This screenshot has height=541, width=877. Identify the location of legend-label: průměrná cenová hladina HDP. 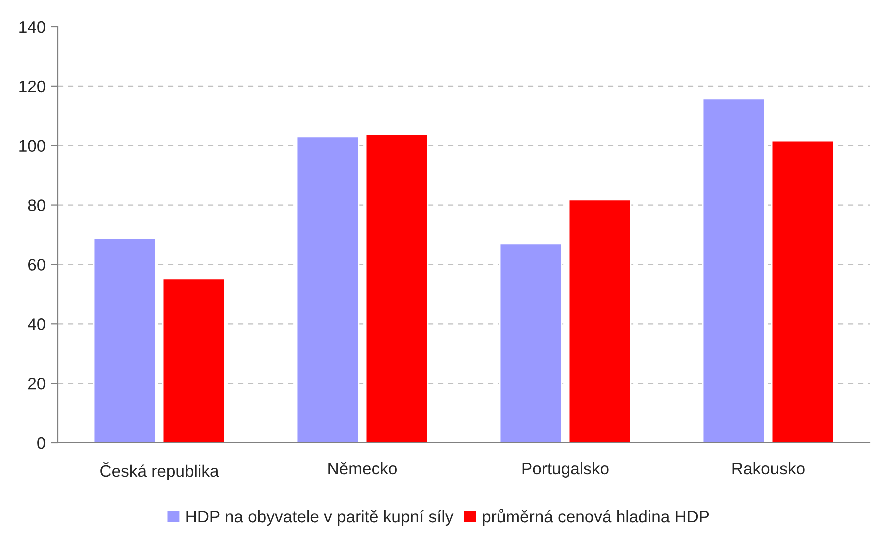
(596, 517).